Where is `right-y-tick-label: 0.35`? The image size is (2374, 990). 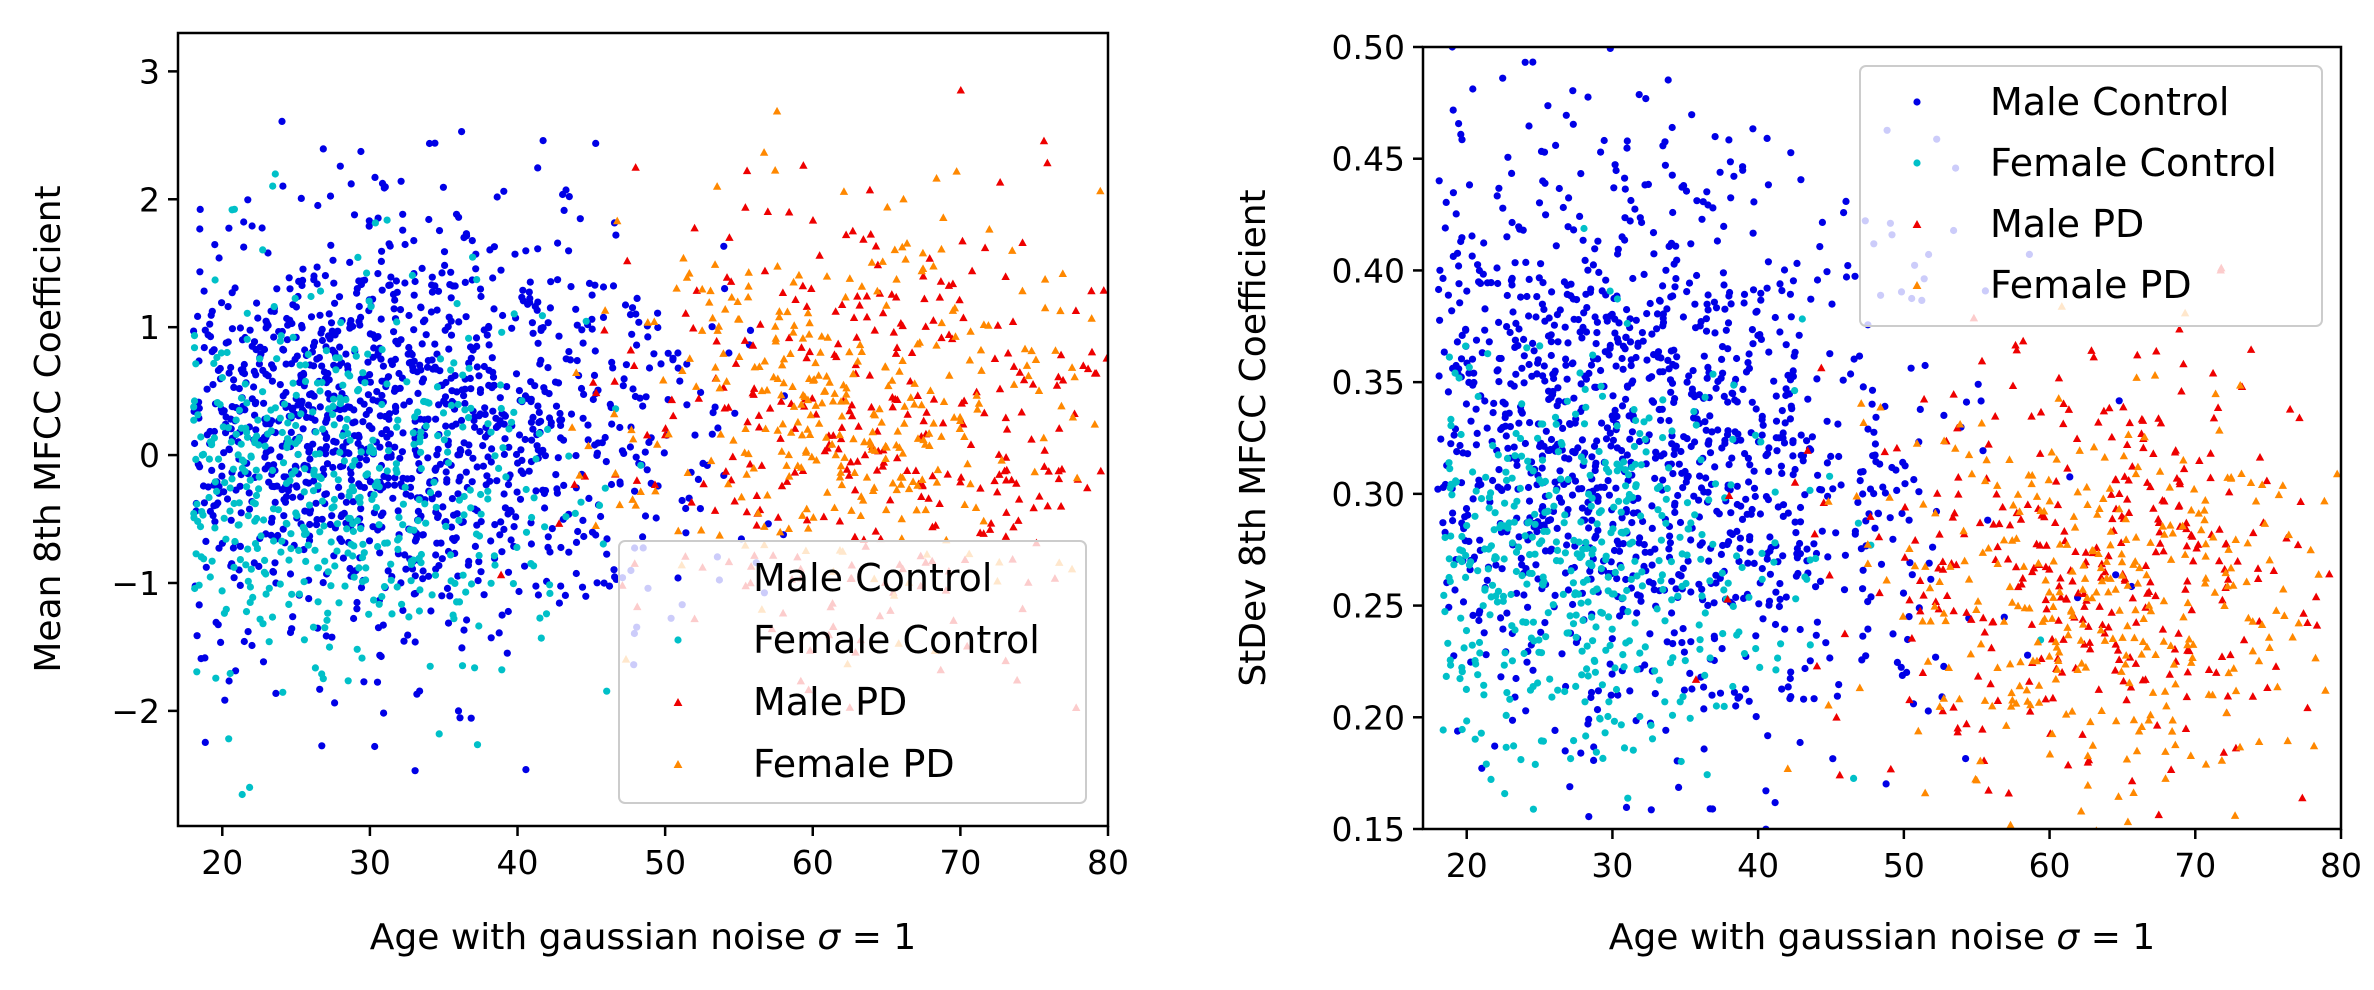 right-y-tick-label: 0.35 is located at coordinates (1368, 382).